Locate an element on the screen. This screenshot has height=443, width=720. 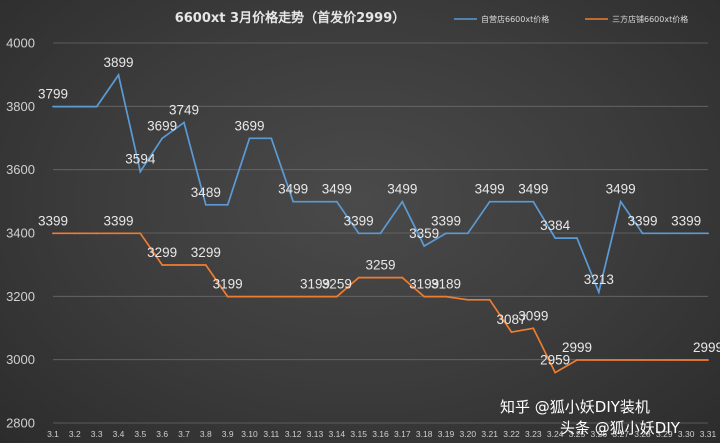
y-tick-label: 3200 is located at coordinates (20, 296).